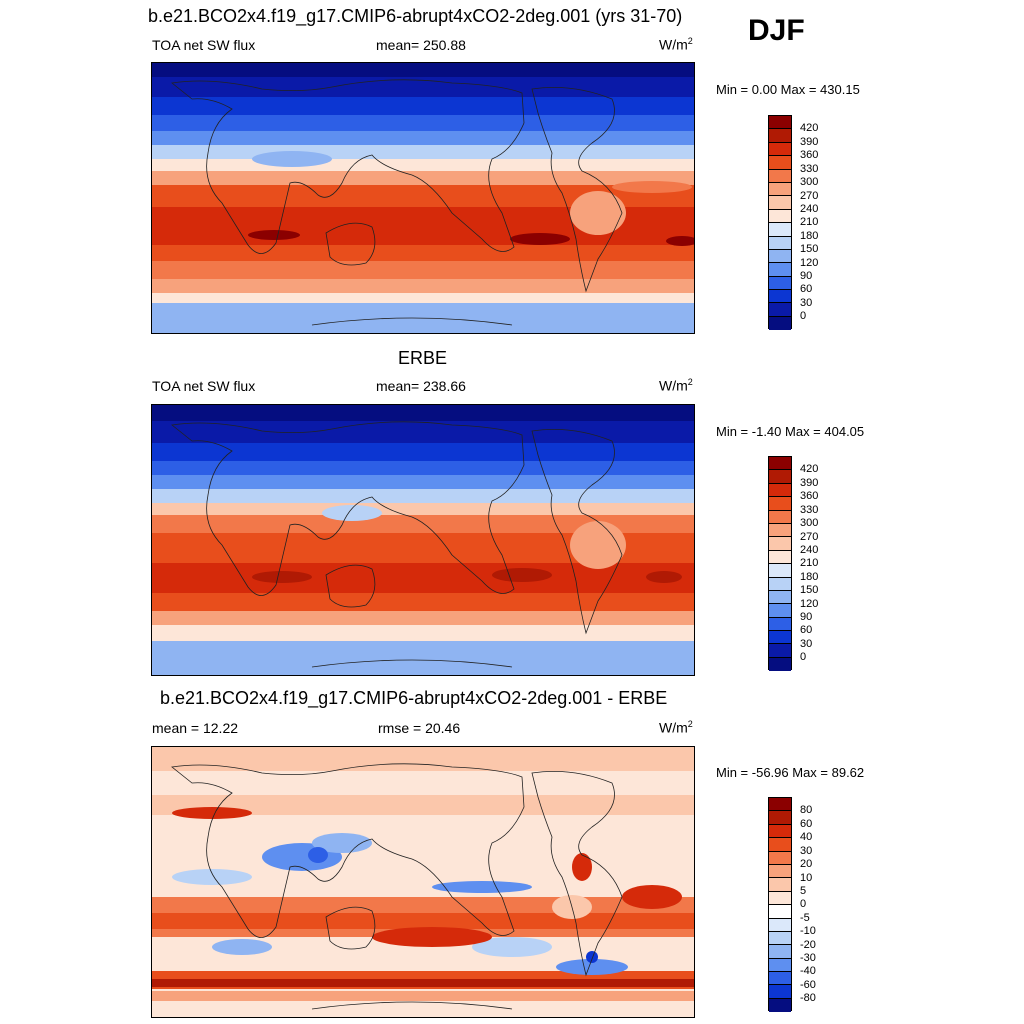  I want to click on panel2-map-field, so click(423, 540).